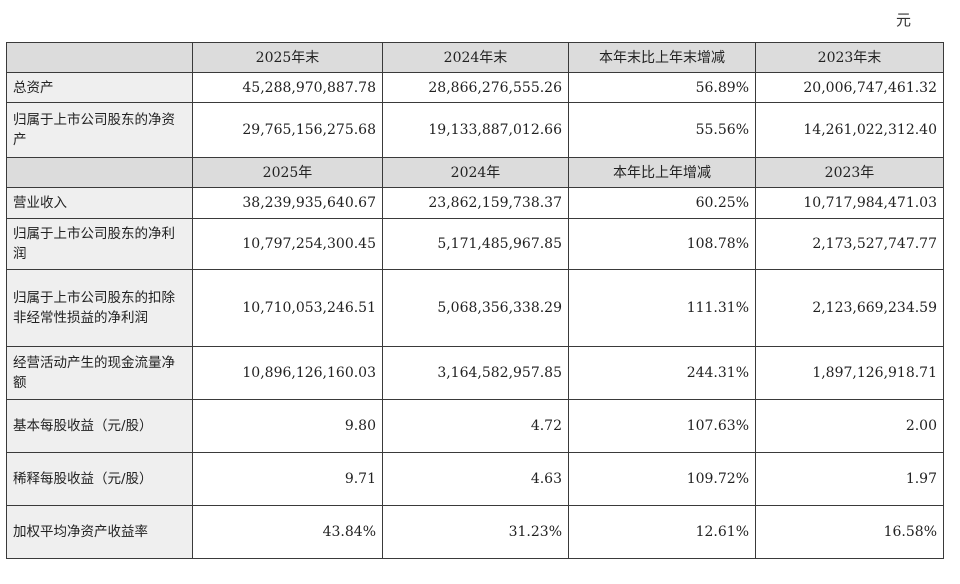 The image size is (960, 584). Describe the element at coordinates (287, 426) in the screenshot. I see `value-cell: 9.80` at that location.